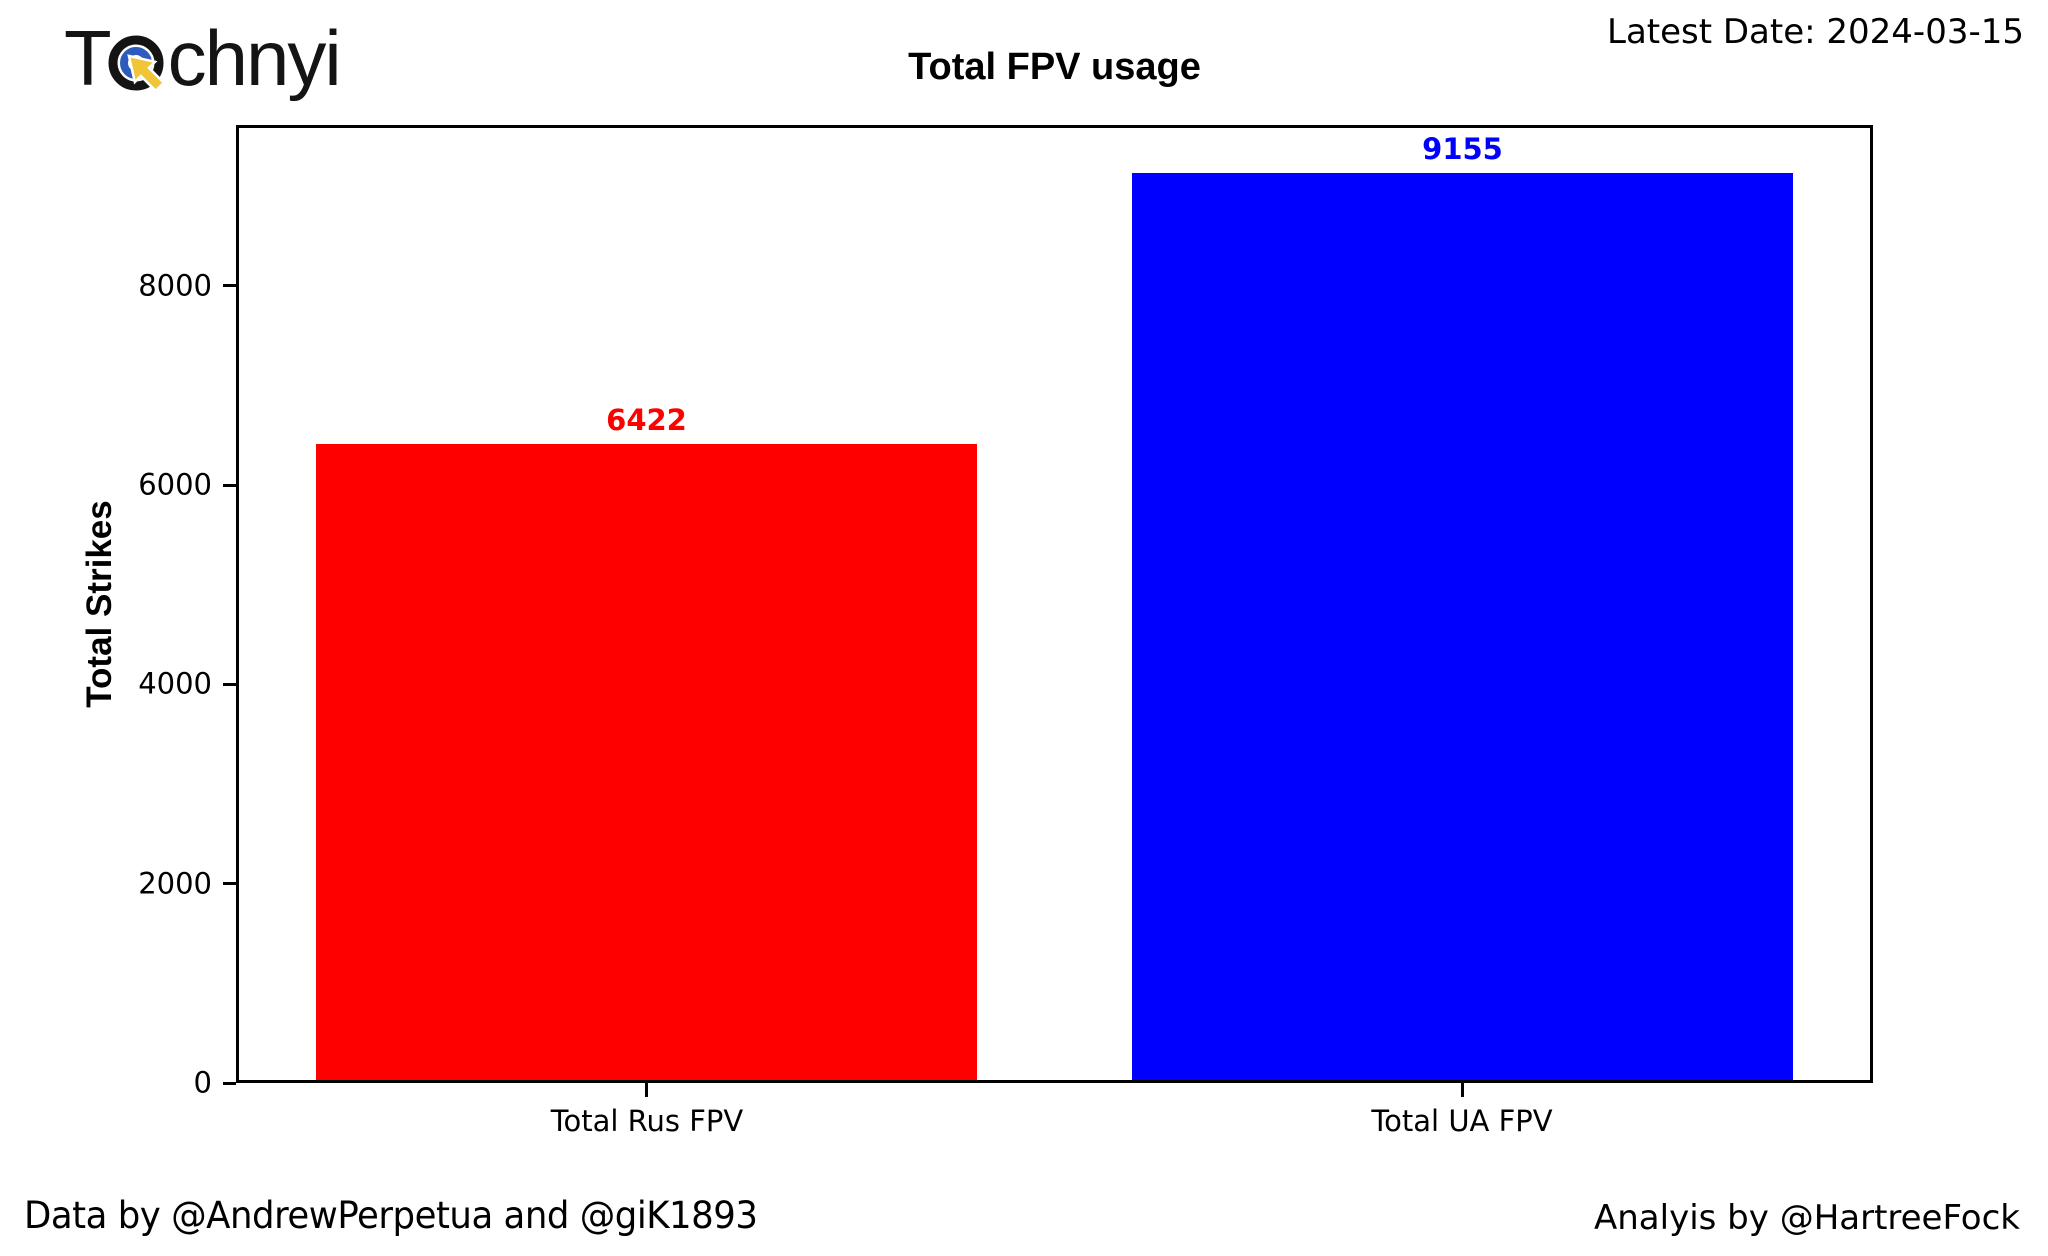  I want to click on bar-value-total-rus-fpv: 6422, so click(646, 420).